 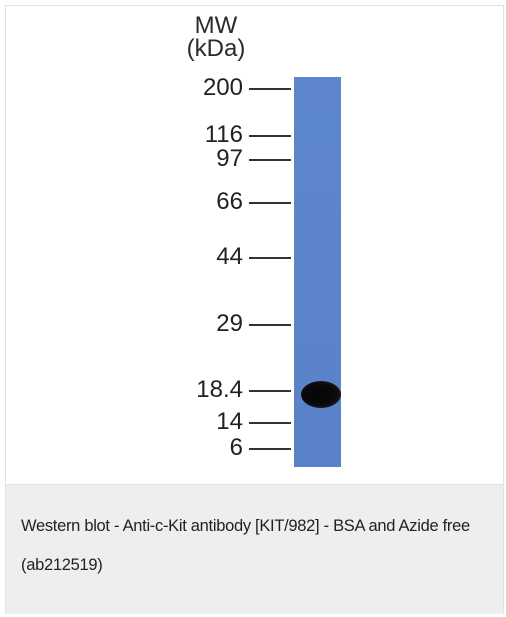 I want to click on marker-label-18-4: 18.4, so click(x=219, y=389).